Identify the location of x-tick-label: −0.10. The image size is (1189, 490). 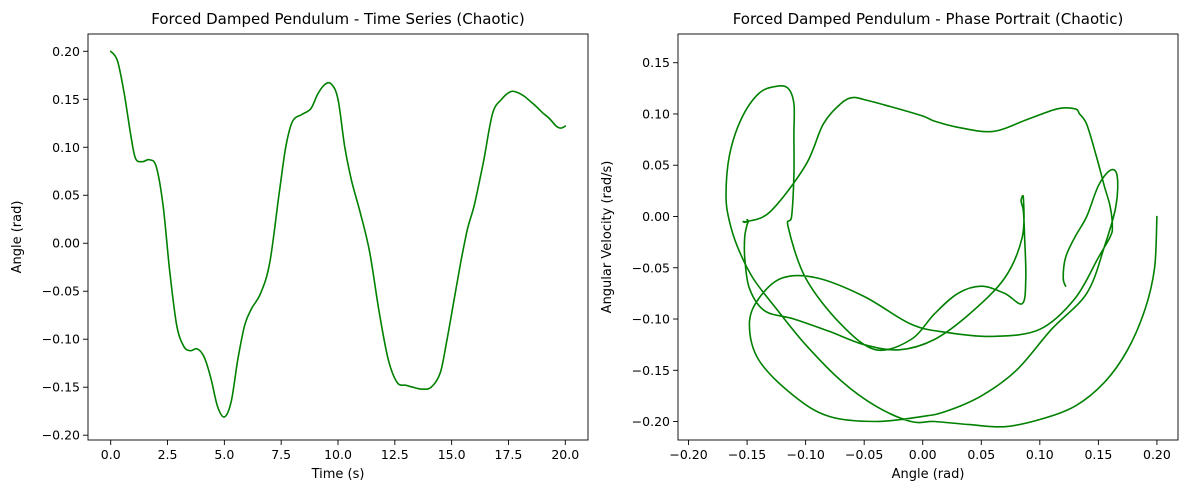
(805, 454).